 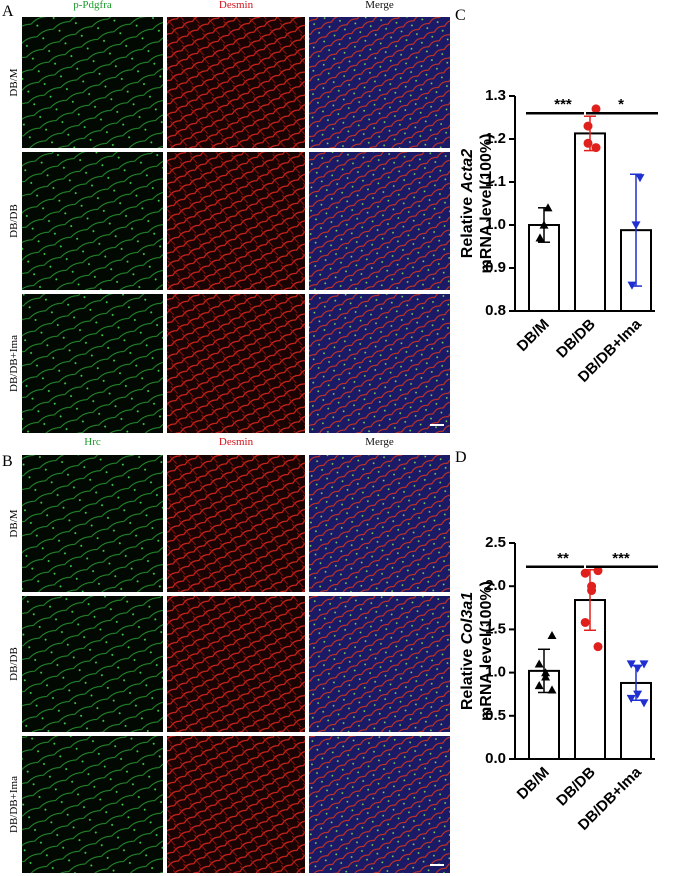 I want to click on y-tick-label: 1.1, so click(x=495, y=181).